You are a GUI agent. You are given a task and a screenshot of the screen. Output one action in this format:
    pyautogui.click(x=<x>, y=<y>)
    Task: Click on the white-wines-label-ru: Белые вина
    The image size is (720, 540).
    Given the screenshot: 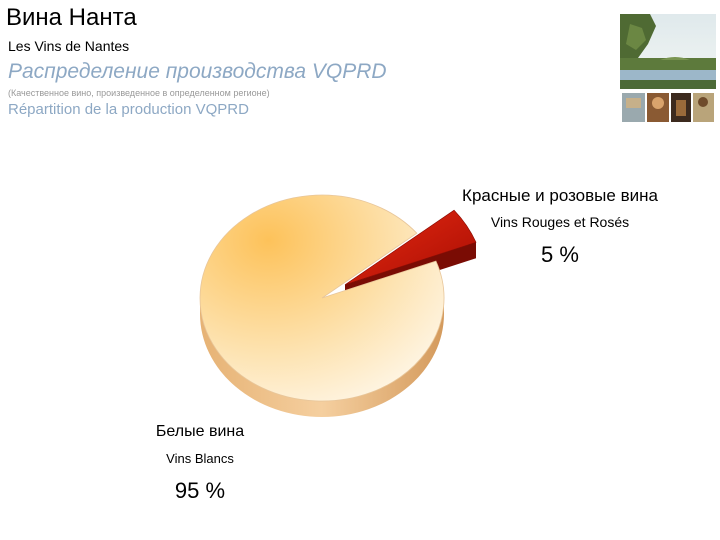 What is the action you would take?
    pyautogui.click(x=200, y=431)
    